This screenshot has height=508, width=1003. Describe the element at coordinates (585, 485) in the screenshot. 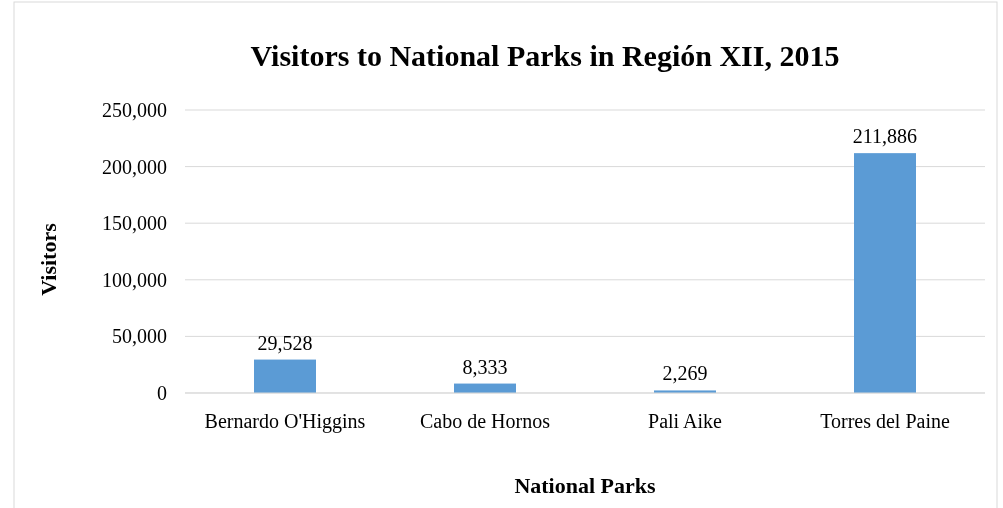

I see `x-axis-title: National Parks` at that location.